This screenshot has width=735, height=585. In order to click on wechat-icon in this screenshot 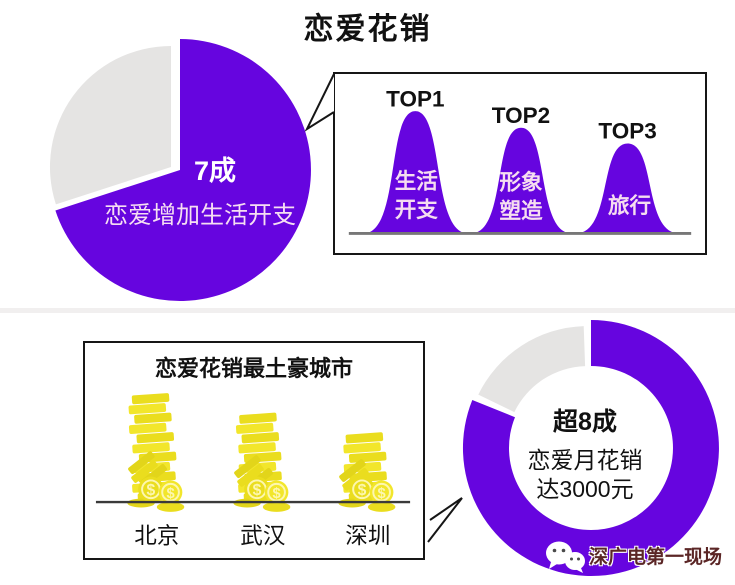, I will do `click(565, 557)`.